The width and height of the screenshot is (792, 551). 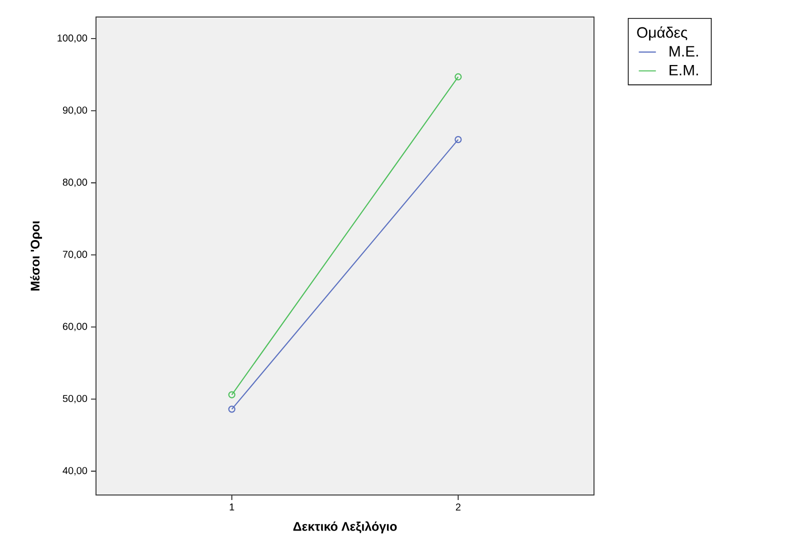 What do you see at coordinates (458, 507) in the screenshot?
I see `x-tick-label: 2` at bounding box center [458, 507].